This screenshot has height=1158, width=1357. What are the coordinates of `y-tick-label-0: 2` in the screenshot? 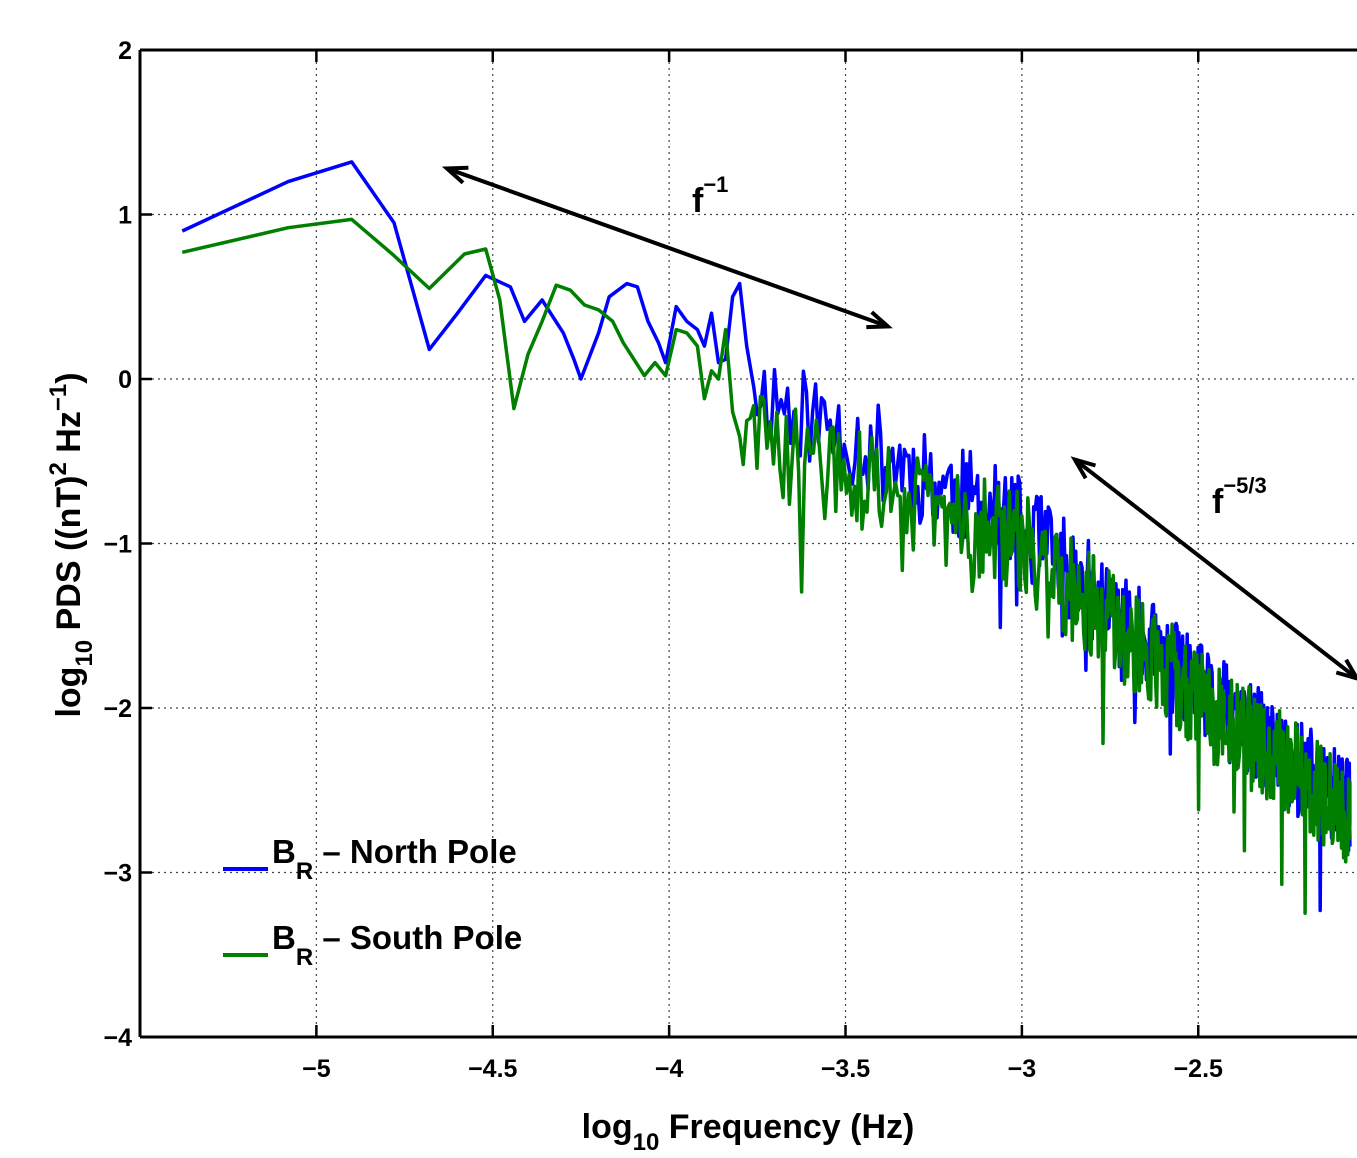 It's located at (125, 51).